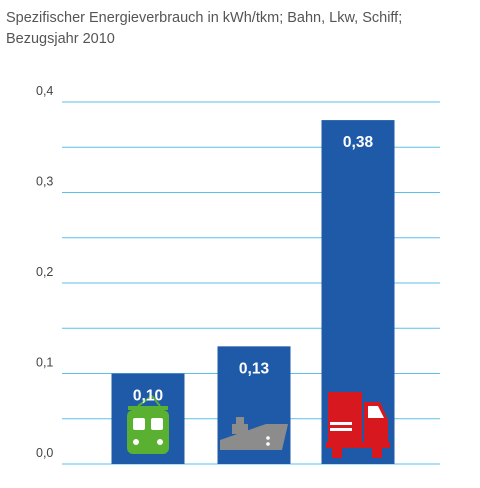  Describe the element at coordinates (240, 420) in the screenshot. I see `ship-mast` at that location.